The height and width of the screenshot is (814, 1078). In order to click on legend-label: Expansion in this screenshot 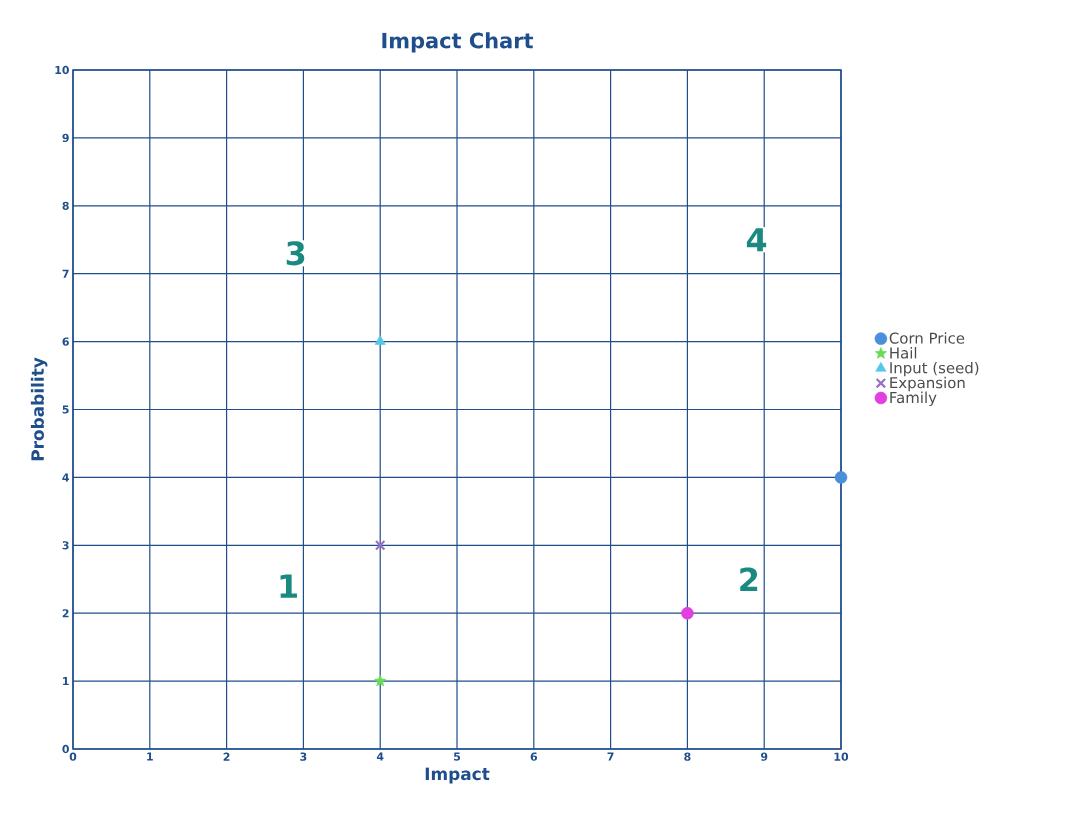, I will do `click(927, 384)`.